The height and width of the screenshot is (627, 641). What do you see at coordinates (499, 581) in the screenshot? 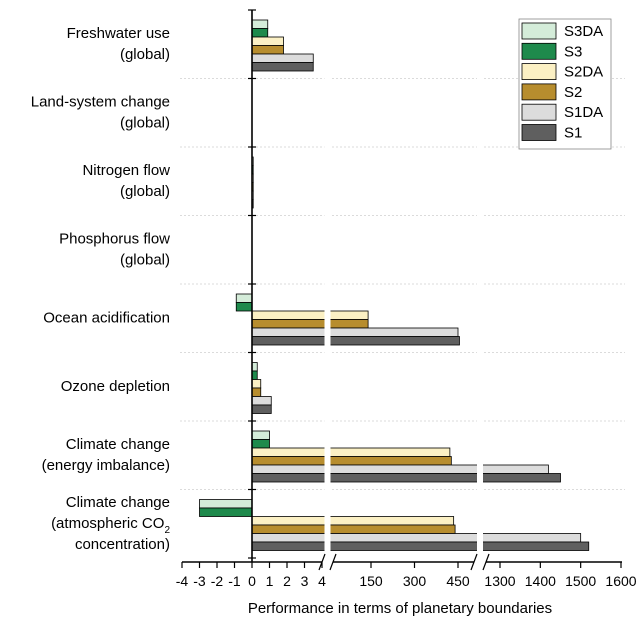
I see `x-tick-label: 1300` at bounding box center [499, 581].